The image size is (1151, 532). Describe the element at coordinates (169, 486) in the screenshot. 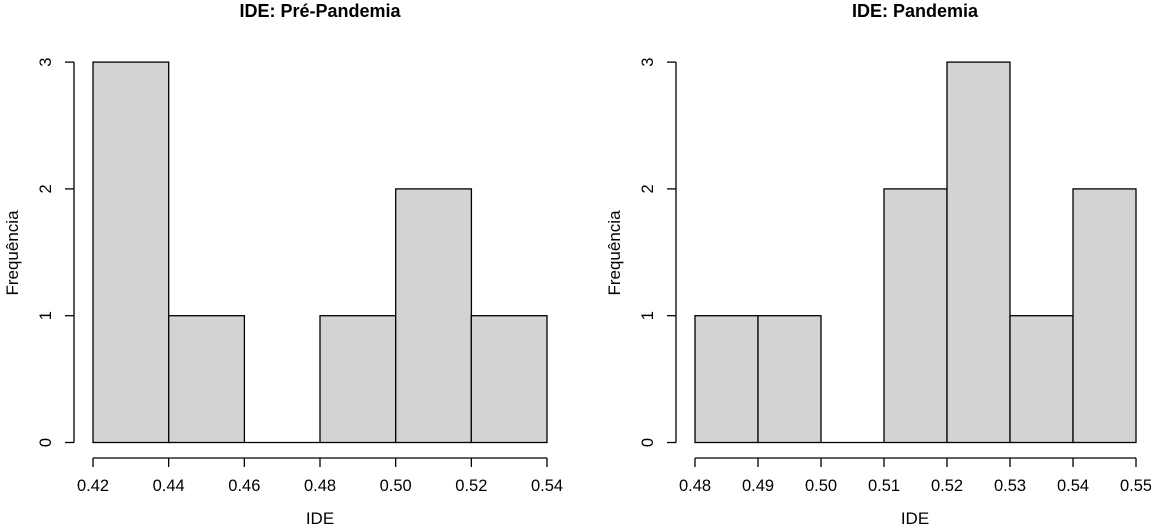

I see `x-tick-label: 0.44` at that location.